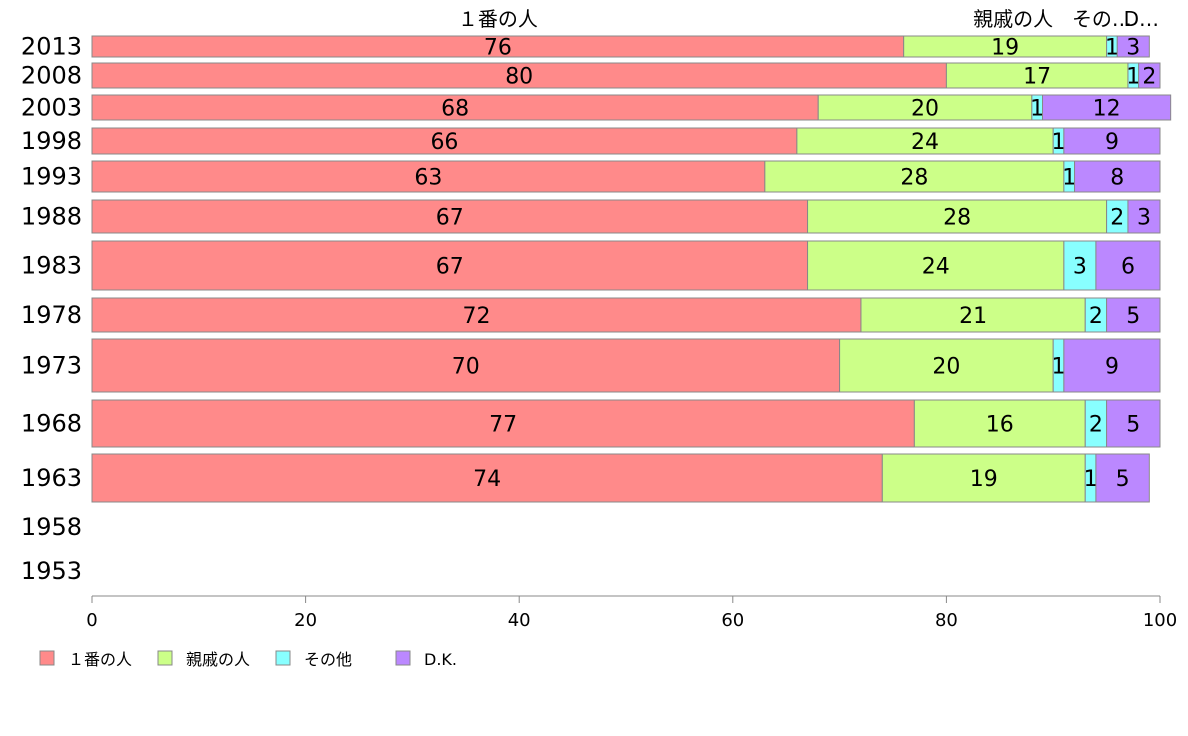 The height and width of the screenshot is (736, 1188). I want to click on bar-value-label-1968-0: 77, so click(503, 425).